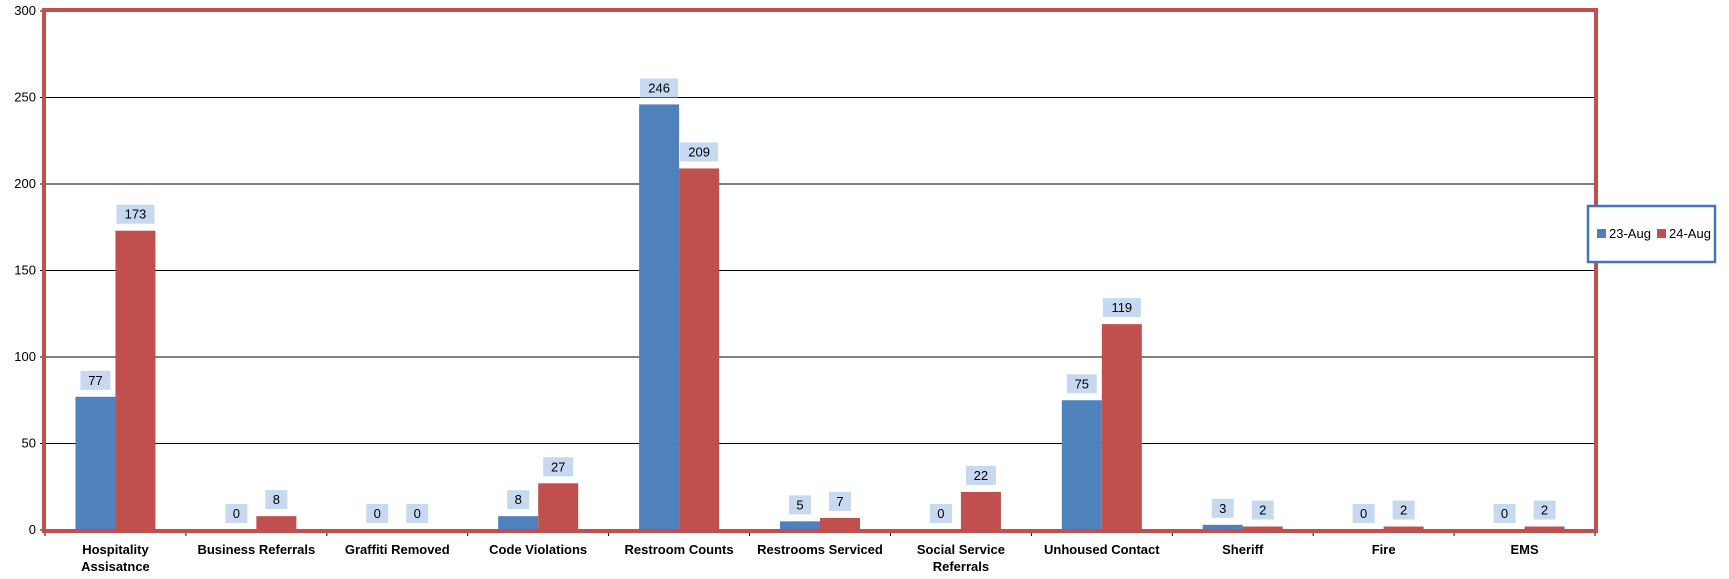  I want to click on y-tick-label: 250, so click(25, 97).